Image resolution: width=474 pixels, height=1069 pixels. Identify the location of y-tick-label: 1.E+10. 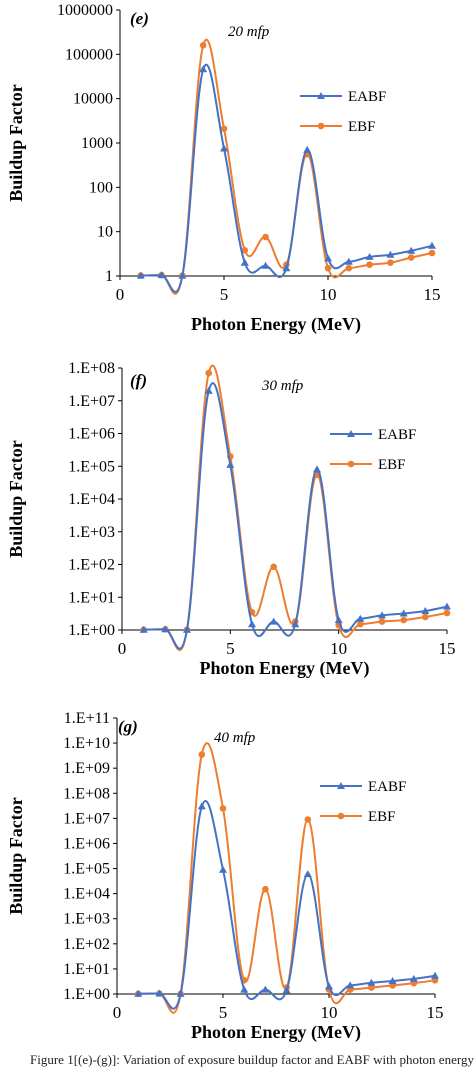
(86, 743).